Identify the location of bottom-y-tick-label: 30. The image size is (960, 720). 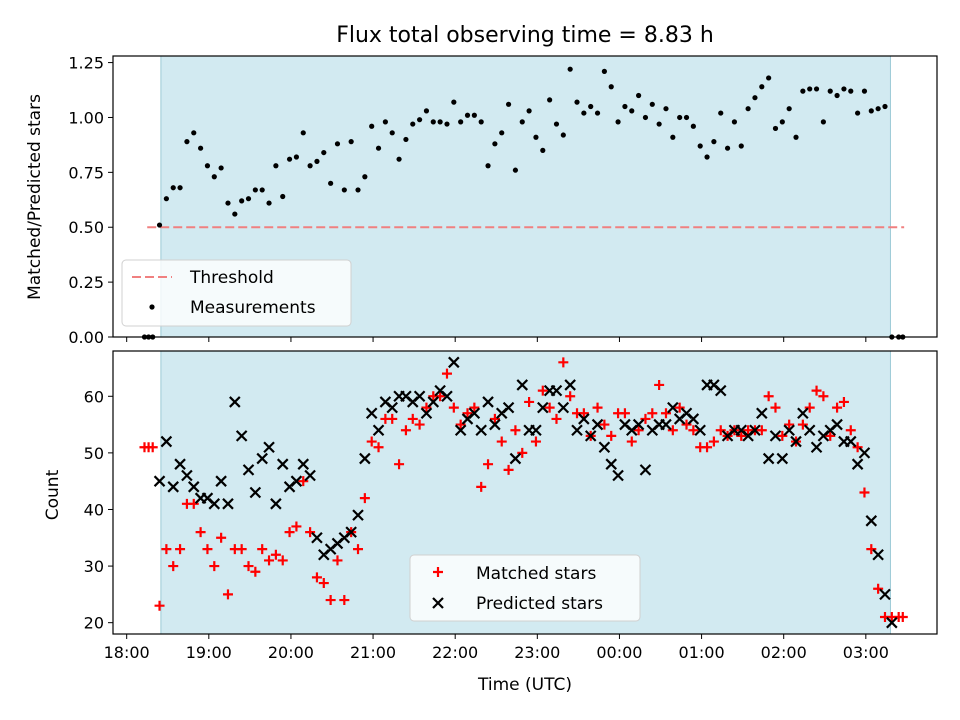
(94, 566).